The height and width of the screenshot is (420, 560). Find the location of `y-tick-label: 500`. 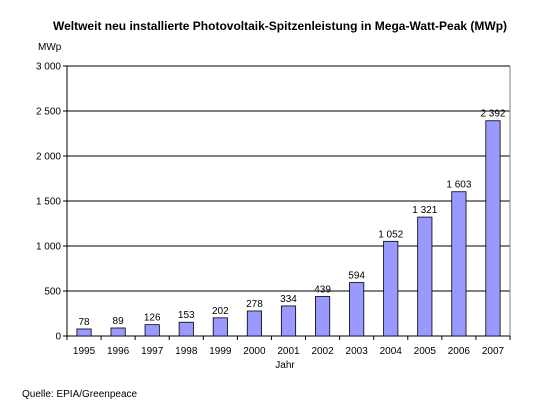

y-tick-label: 500 is located at coordinates (52, 292).